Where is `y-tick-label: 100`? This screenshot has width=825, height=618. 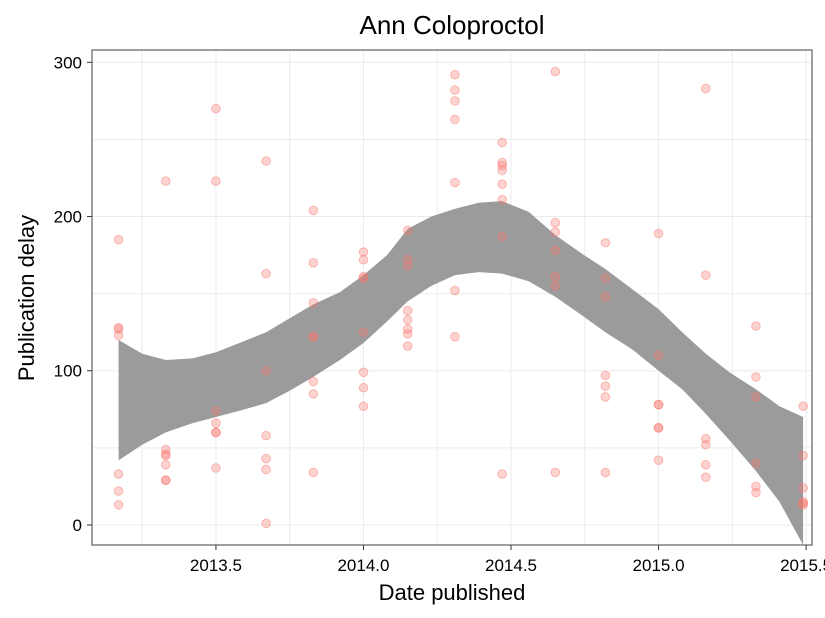
y-tick-label: 100 is located at coordinates (68, 371).